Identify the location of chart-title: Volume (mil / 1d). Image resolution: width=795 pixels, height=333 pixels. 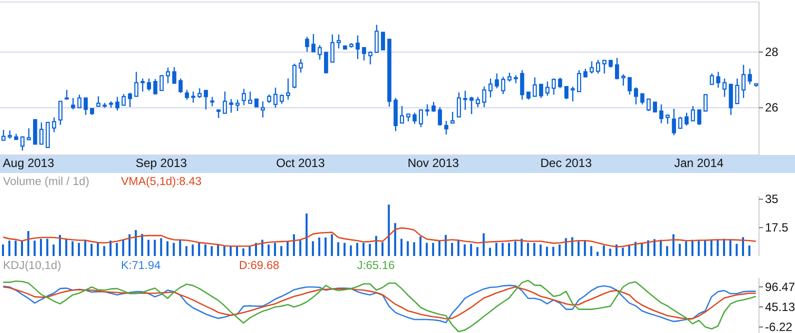
(46, 182).